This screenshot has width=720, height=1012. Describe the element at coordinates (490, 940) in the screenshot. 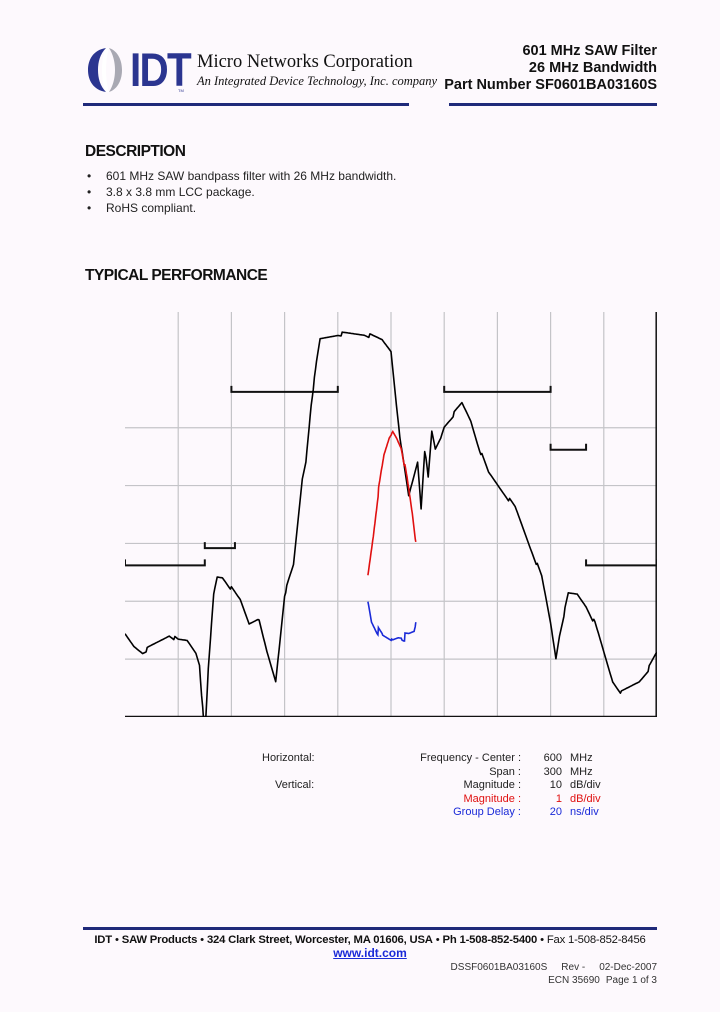

I see `footer-phone: Ph 1-508-852-5400` at that location.